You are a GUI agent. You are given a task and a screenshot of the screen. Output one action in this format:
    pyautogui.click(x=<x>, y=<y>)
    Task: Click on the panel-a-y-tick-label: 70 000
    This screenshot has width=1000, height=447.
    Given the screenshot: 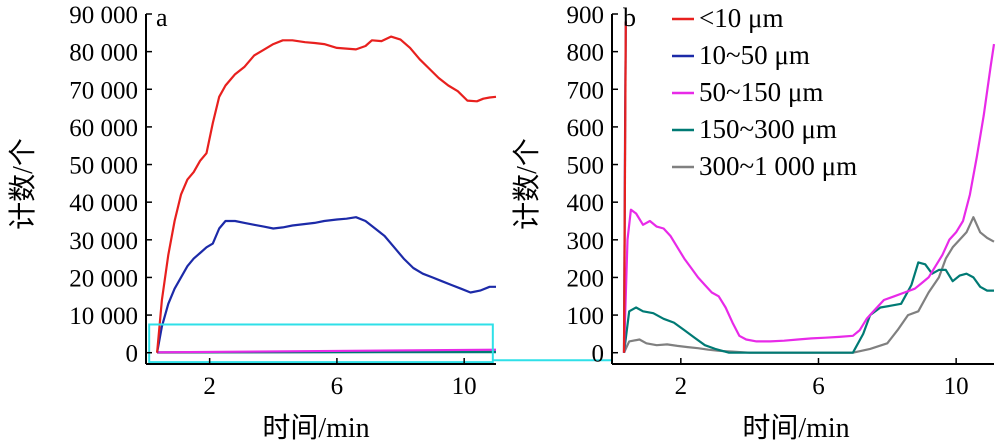 What is the action you would take?
    pyautogui.click(x=103, y=90)
    